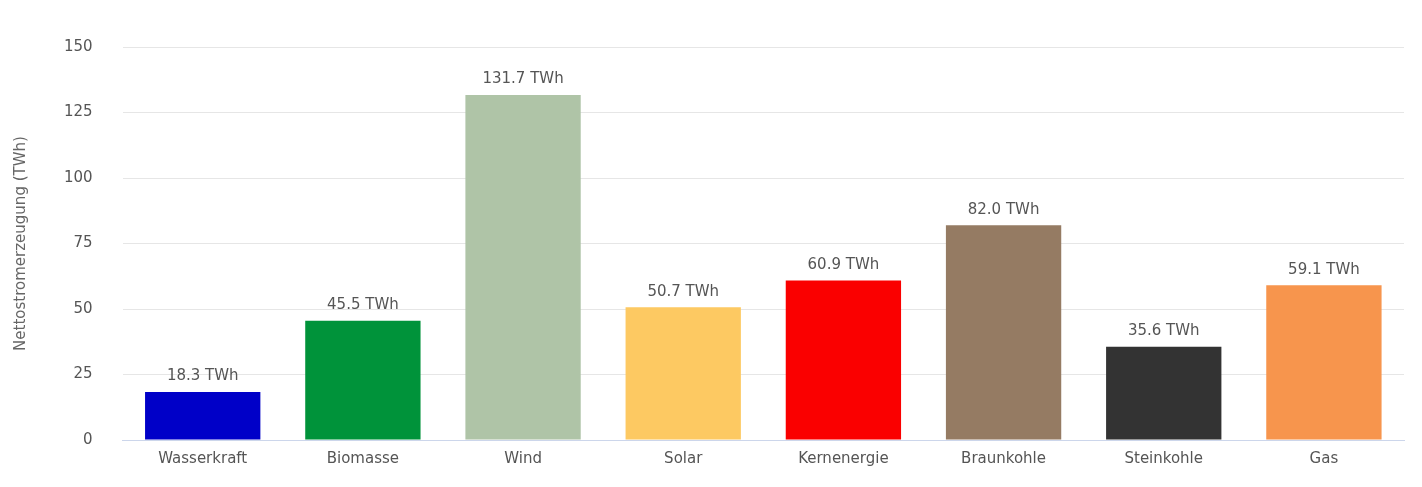  Describe the element at coordinates (202, 375) in the screenshot. I see `data-label: 18.3 TWh` at that location.